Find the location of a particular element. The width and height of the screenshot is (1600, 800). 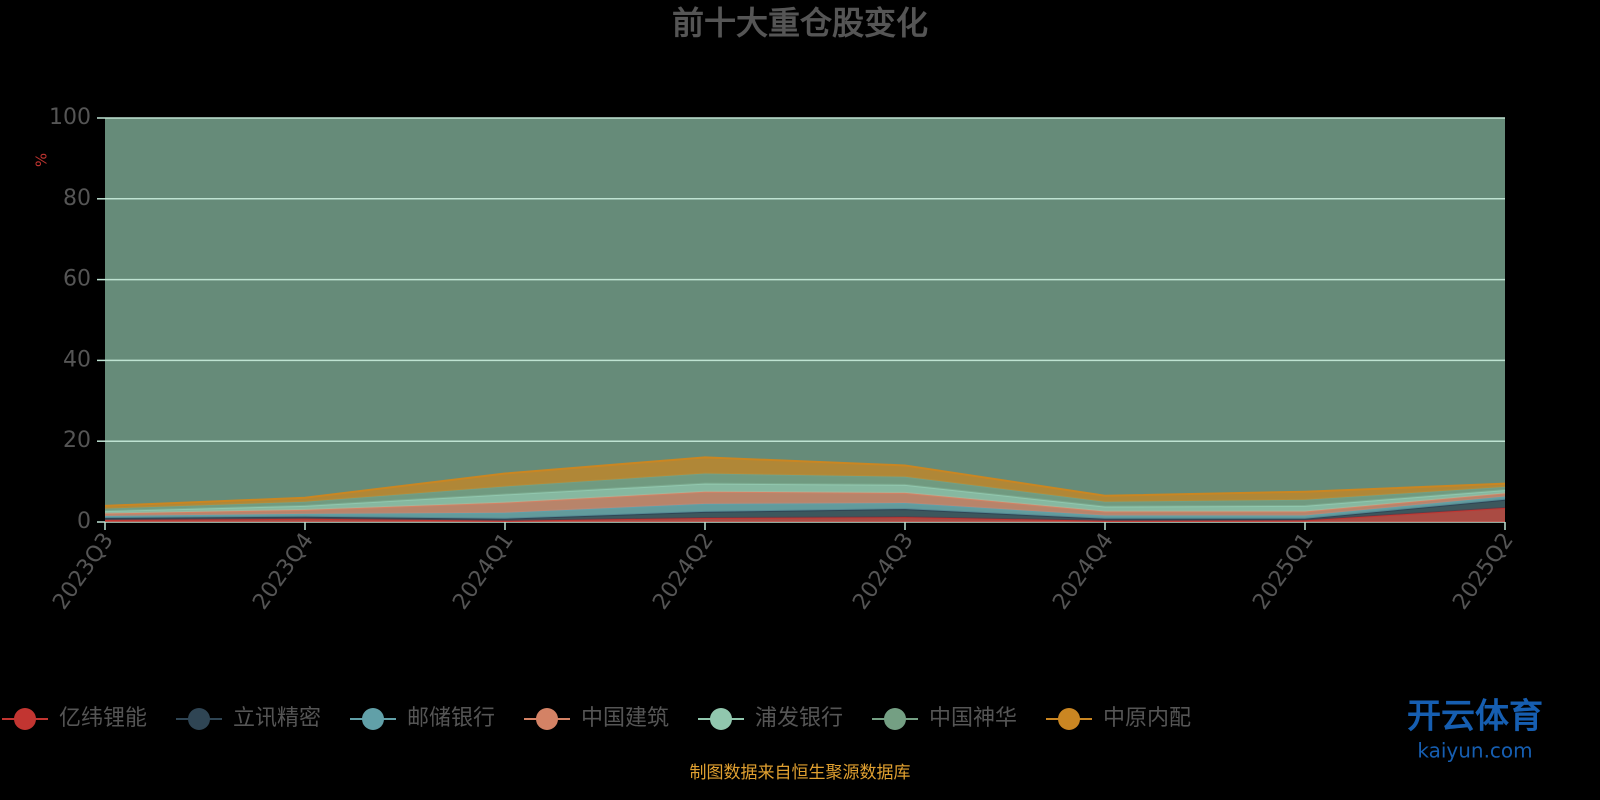

area-line is located at coordinates (805, 481).